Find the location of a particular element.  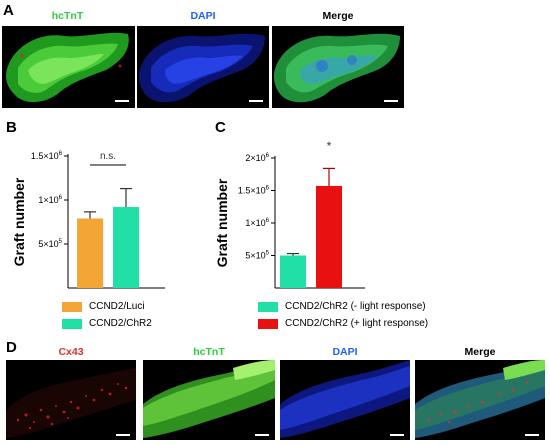

panel-b-letter: B is located at coordinates (11, 127).